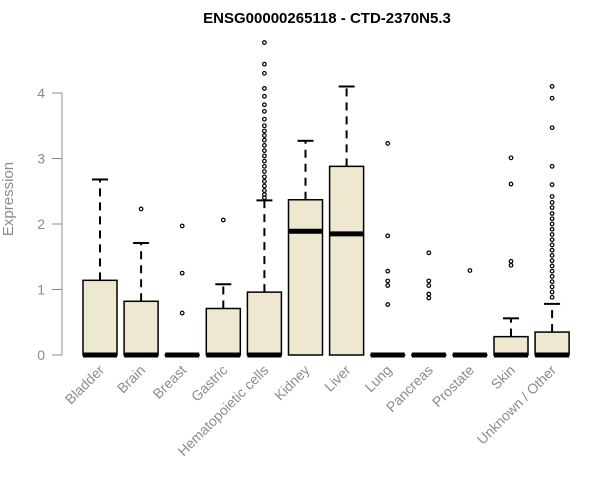 This screenshot has width=600, height=500. I want to click on y-axis: 0 1 2 3 4, so click(50, 224).